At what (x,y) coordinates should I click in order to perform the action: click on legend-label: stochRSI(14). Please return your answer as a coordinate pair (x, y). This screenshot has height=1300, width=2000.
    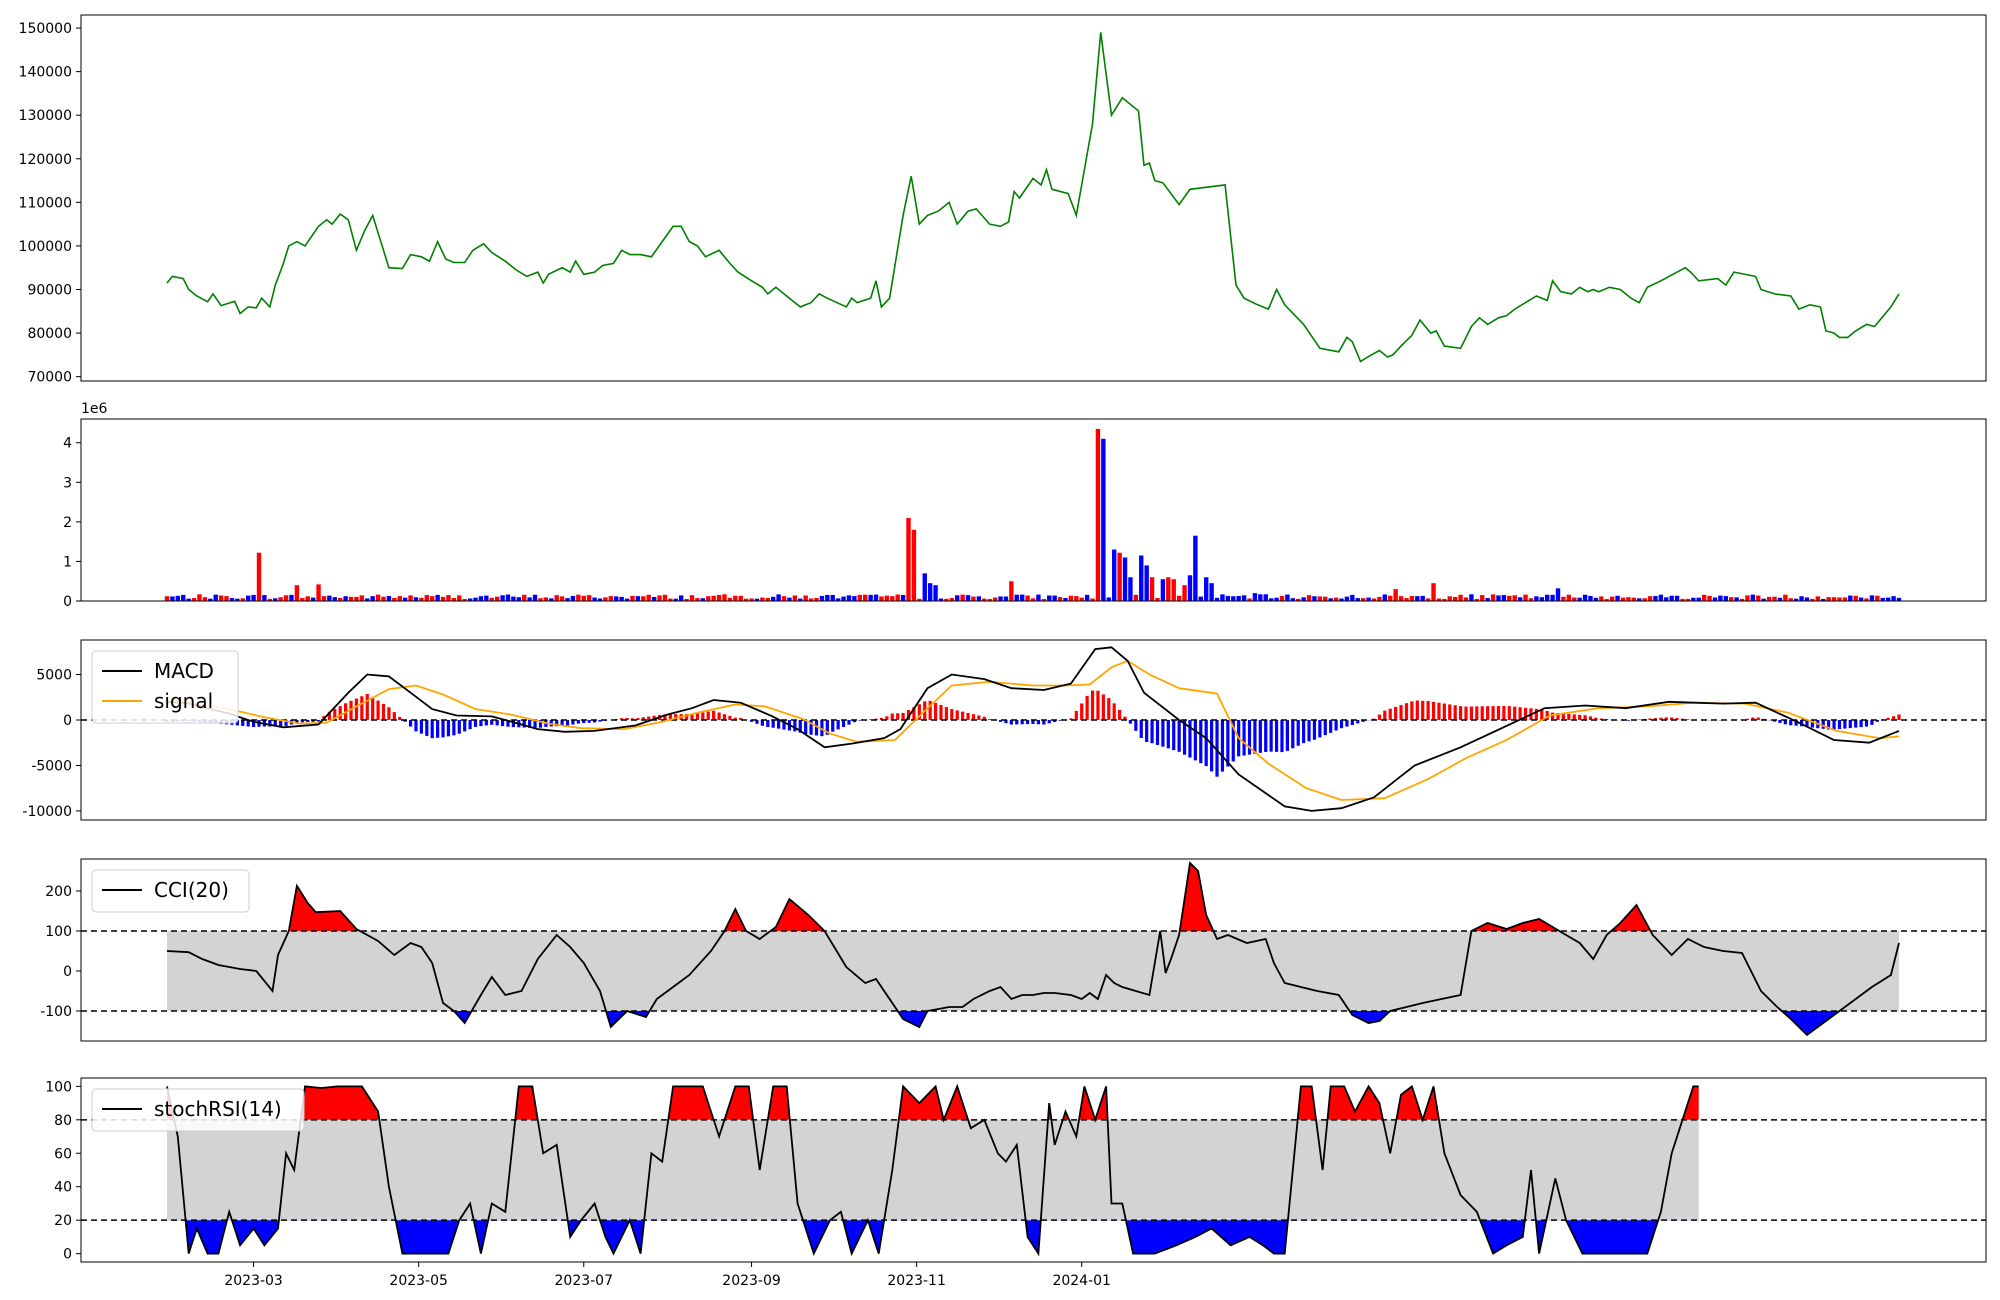
    Looking at the image, I should click on (218, 1109).